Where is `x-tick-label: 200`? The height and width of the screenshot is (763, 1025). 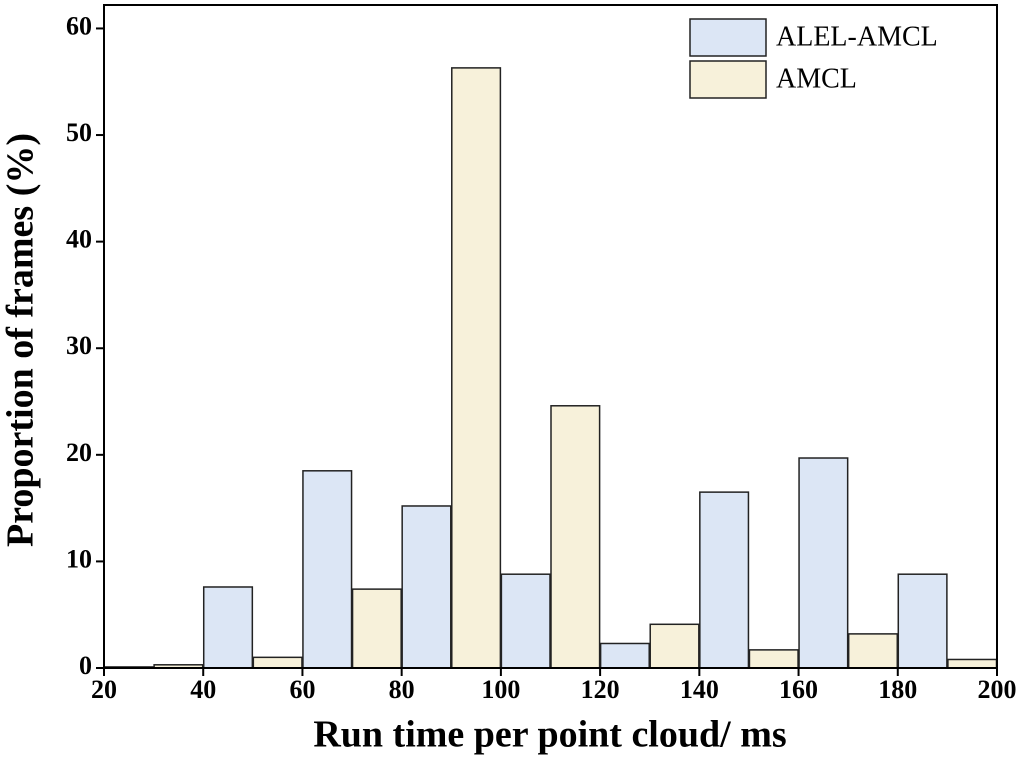
x-tick-label: 200 is located at coordinates (997, 689).